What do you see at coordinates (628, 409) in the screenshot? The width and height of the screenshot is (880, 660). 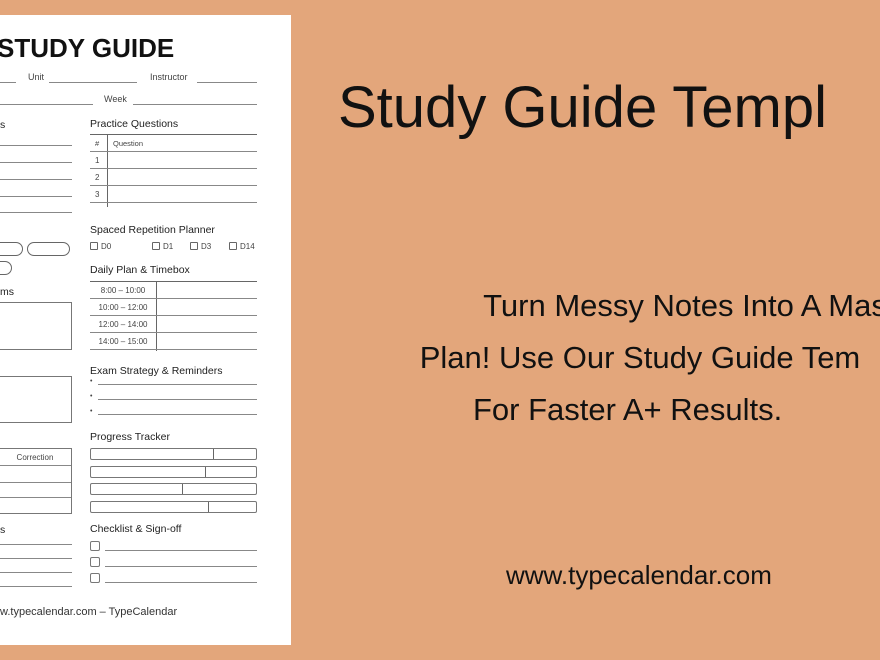 I see `tagline-line: For Faster A+ Results.` at bounding box center [628, 409].